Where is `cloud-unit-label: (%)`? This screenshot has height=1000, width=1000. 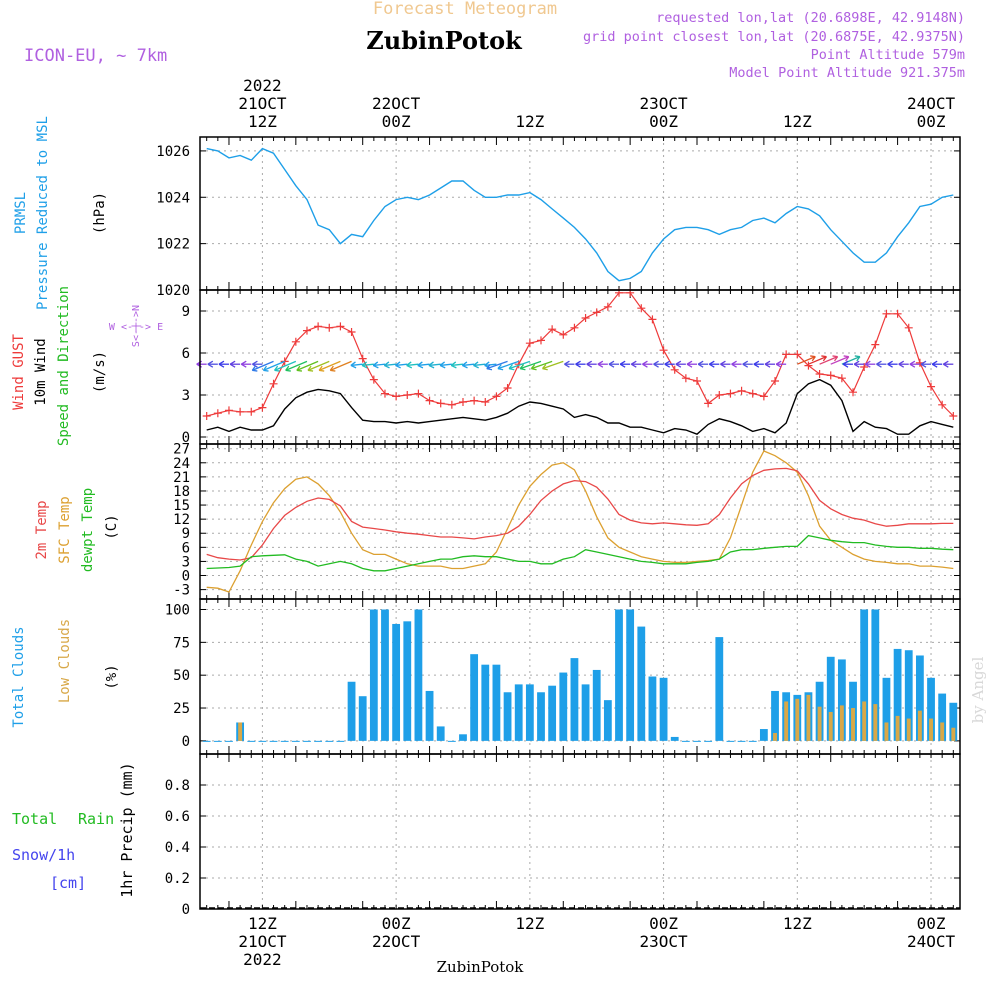 cloud-unit-label: (%) is located at coordinates (112, 676).